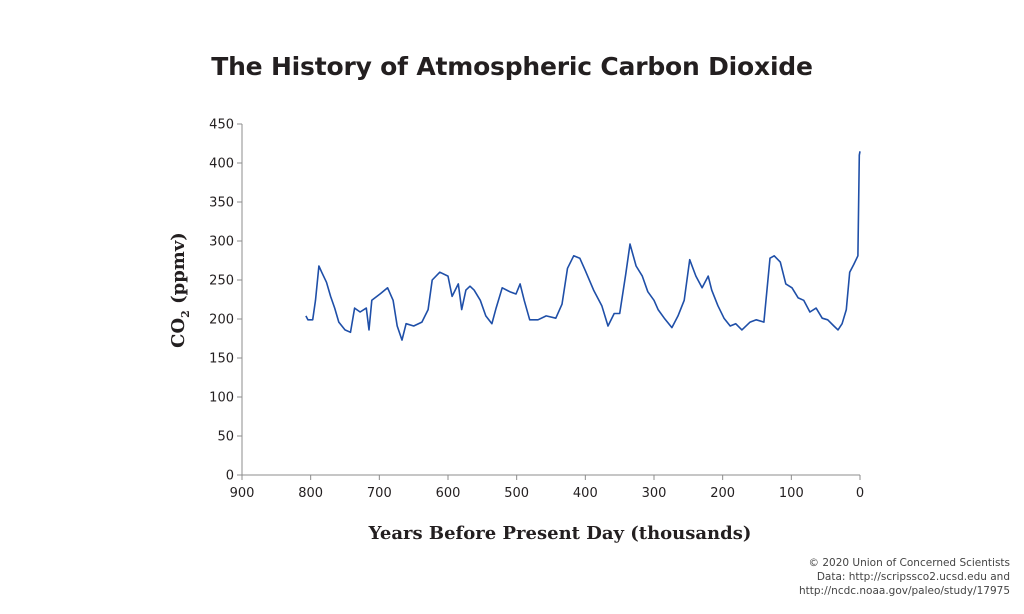 Image resolution: width=1024 pixels, height=614 pixels. I want to click on x-tick-label: 600, so click(448, 493).